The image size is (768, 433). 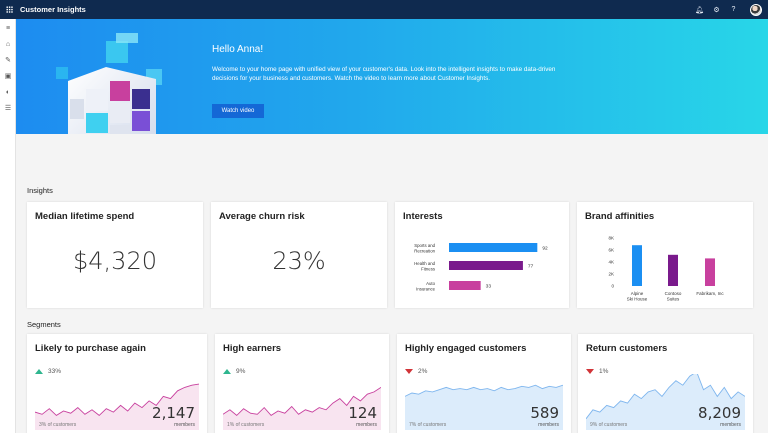 I want to click on brand-category-label: Contoso Suites, so click(x=673, y=296).